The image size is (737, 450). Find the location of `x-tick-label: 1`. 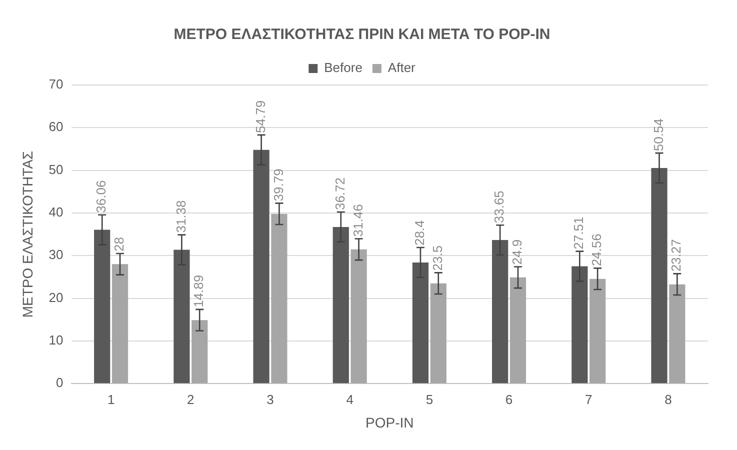

x-tick-label: 1 is located at coordinates (111, 399).